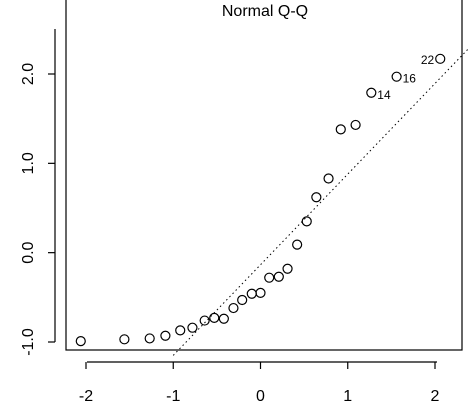 The image size is (468, 415). I want to click on x-tick-label: 0, so click(260, 396).